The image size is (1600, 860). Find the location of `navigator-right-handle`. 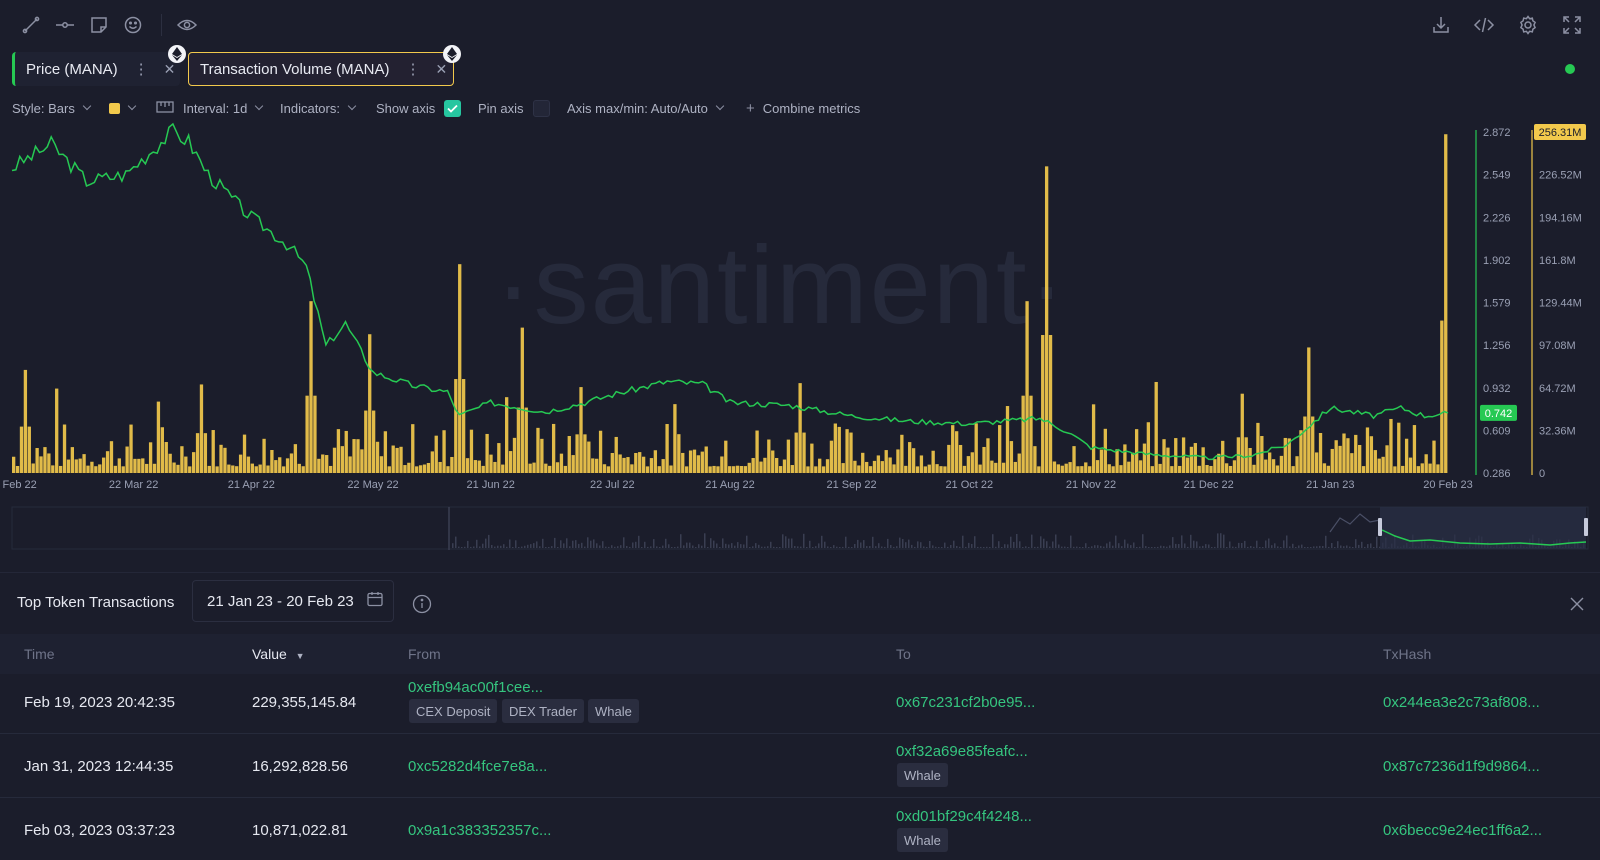

navigator-right-handle is located at coordinates (1586, 527).